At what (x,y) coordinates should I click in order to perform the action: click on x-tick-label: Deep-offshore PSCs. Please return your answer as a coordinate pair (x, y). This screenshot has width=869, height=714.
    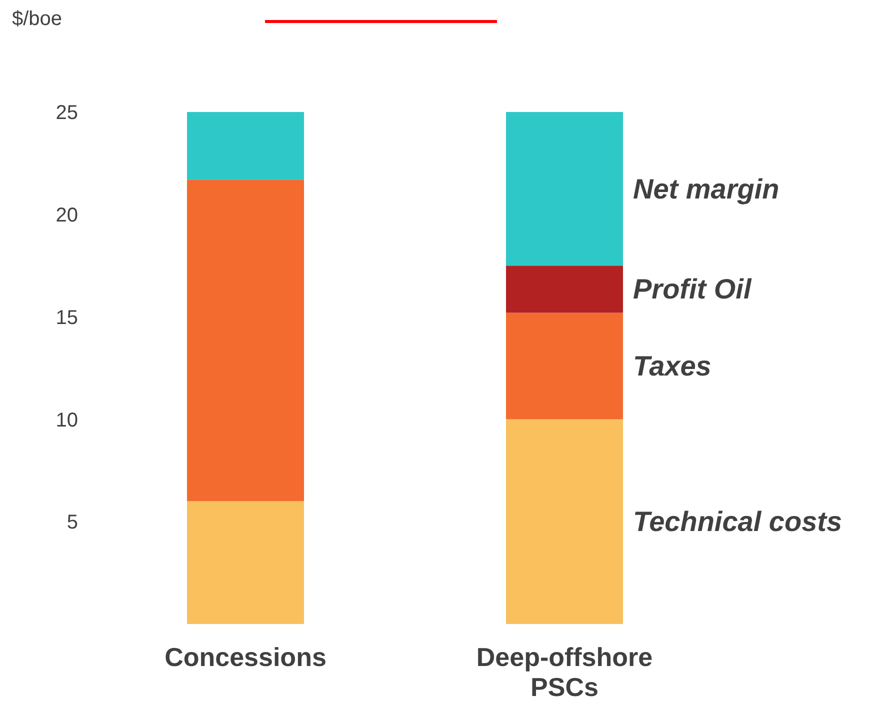
    Looking at the image, I should click on (564, 672).